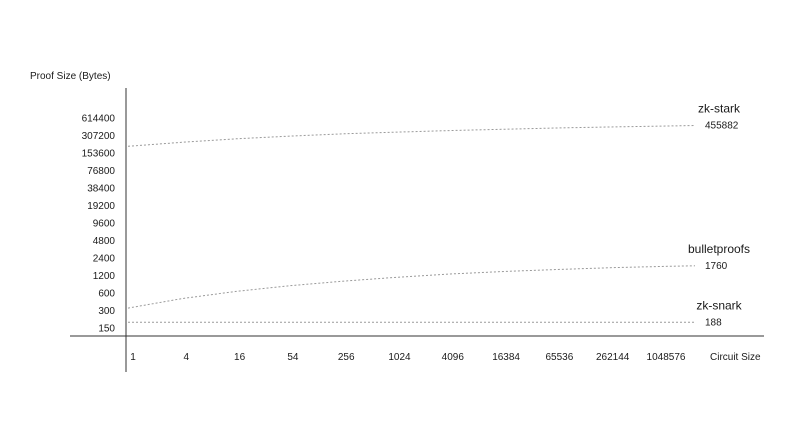 This screenshot has width=809, height=440. I want to click on y-tick-label: 38400, so click(101, 189).